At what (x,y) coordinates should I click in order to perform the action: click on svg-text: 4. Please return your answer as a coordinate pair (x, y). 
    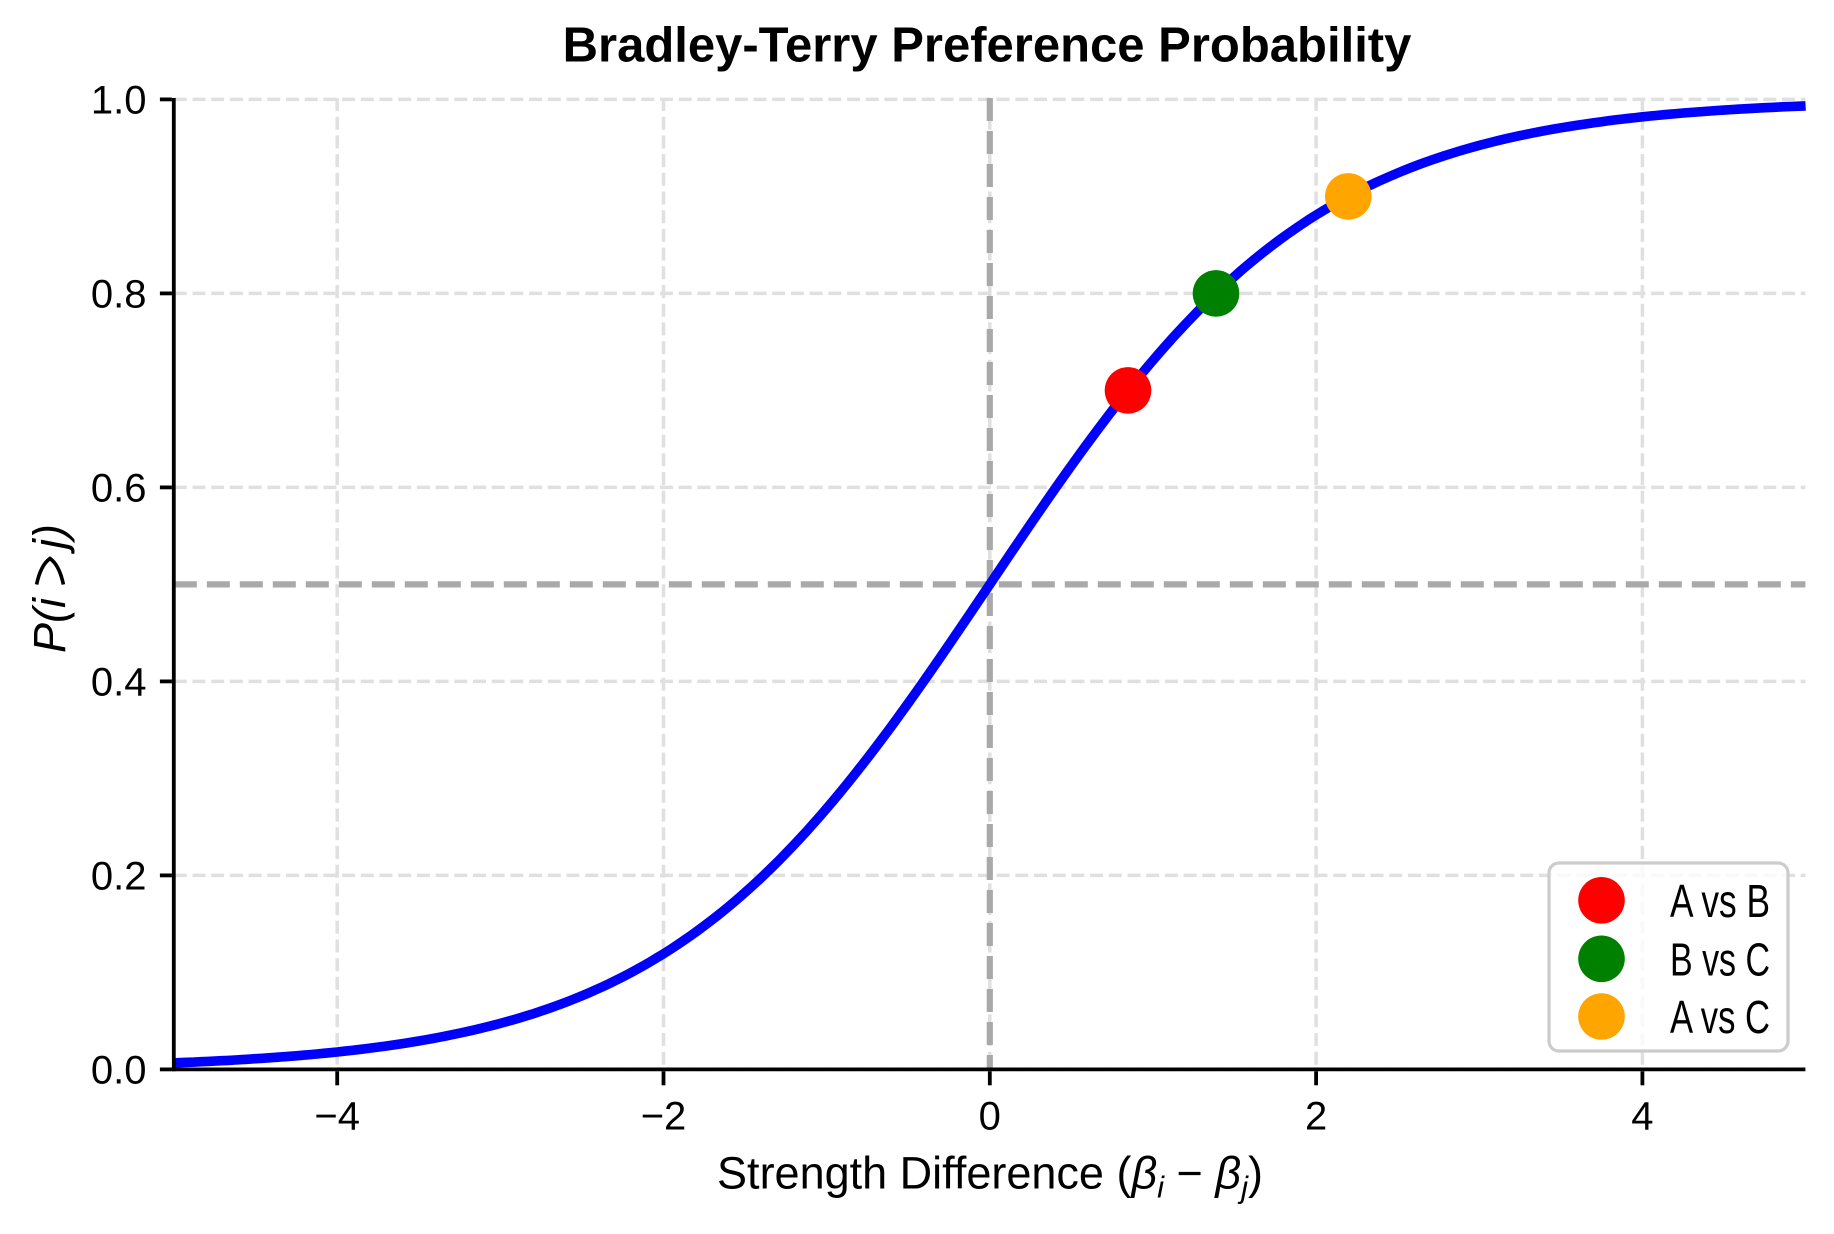
    Looking at the image, I should click on (1642, 1117).